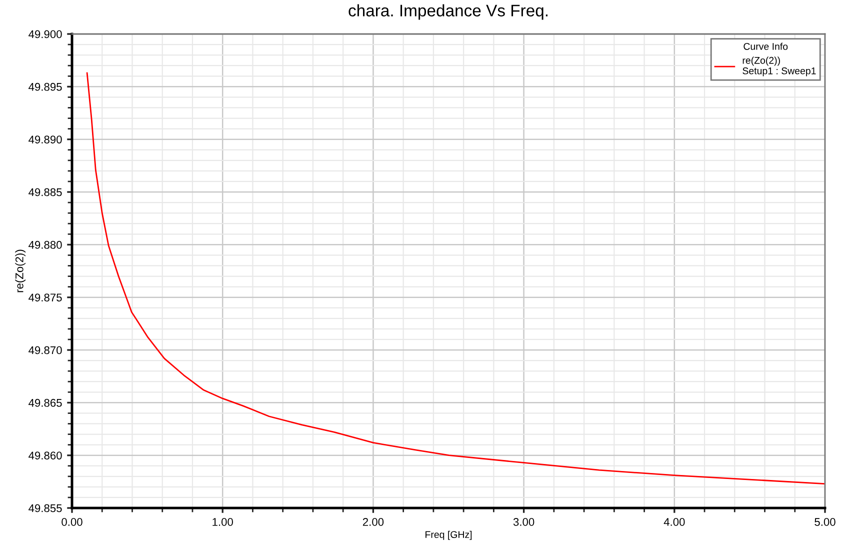 This screenshot has height=547, width=845. What do you see at coordinates (674, 522) in the screenshot?
I see `x-tick-label: 4.00` at bounding box center [674, 522].